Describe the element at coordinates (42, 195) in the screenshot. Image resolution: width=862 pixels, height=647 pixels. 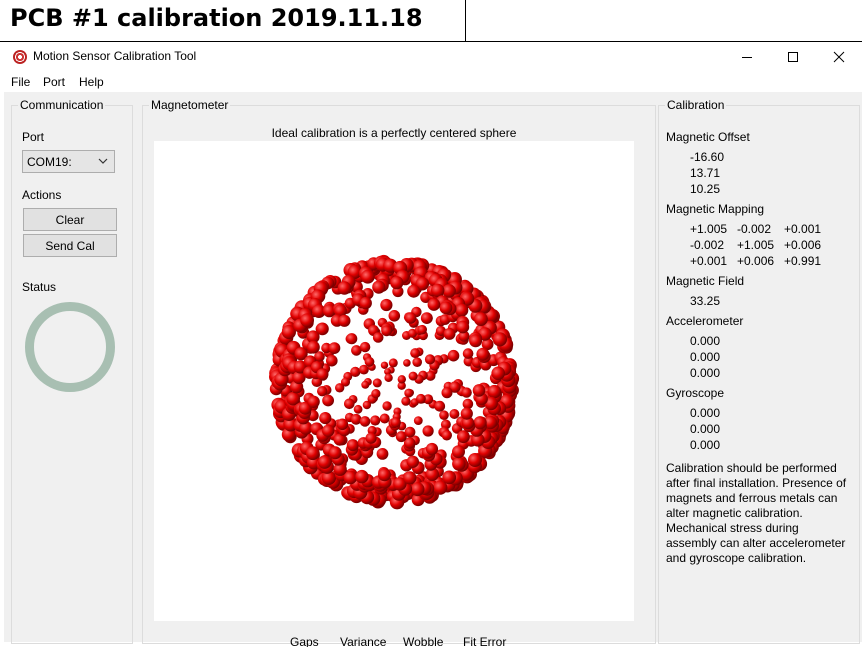
I see `actions-label: Actions` at that location.